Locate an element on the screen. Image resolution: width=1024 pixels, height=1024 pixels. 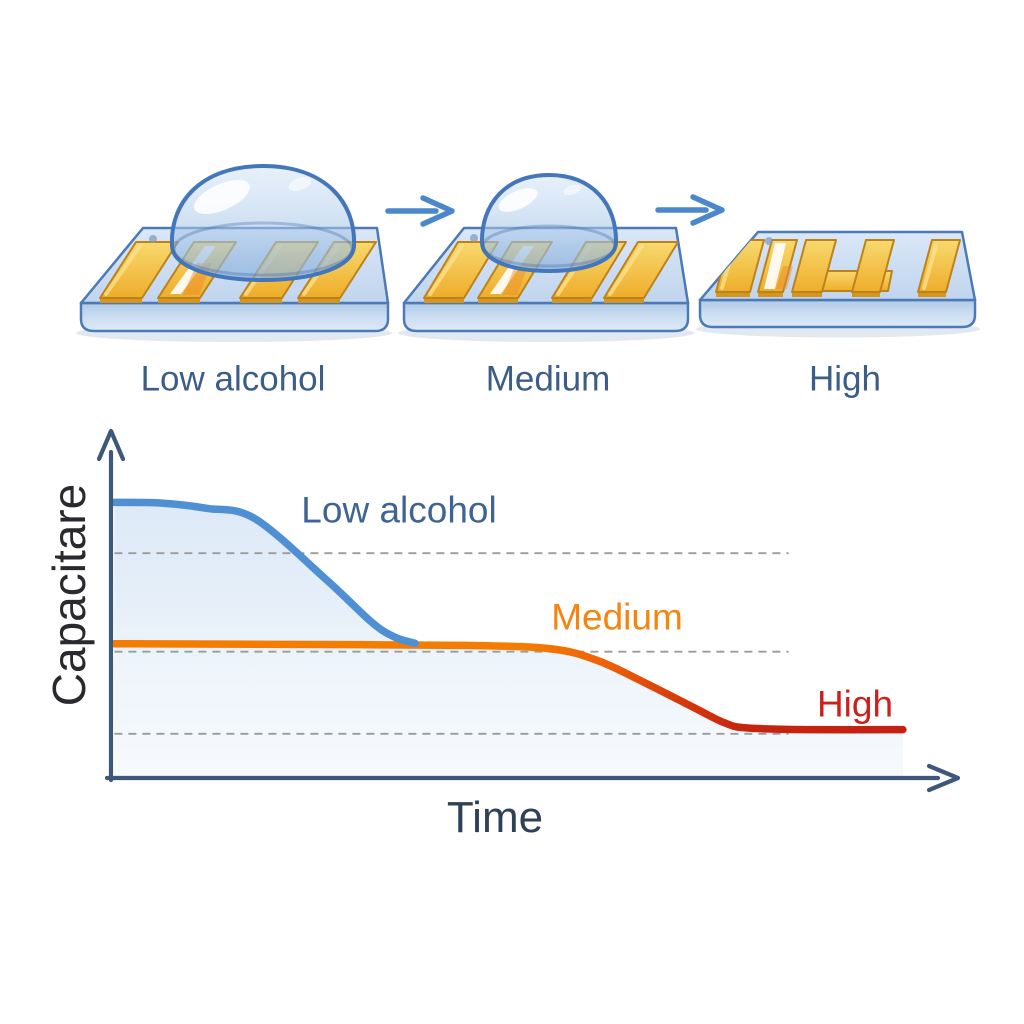
curve-label-medium: Medium is located at coordinates (617, 617).